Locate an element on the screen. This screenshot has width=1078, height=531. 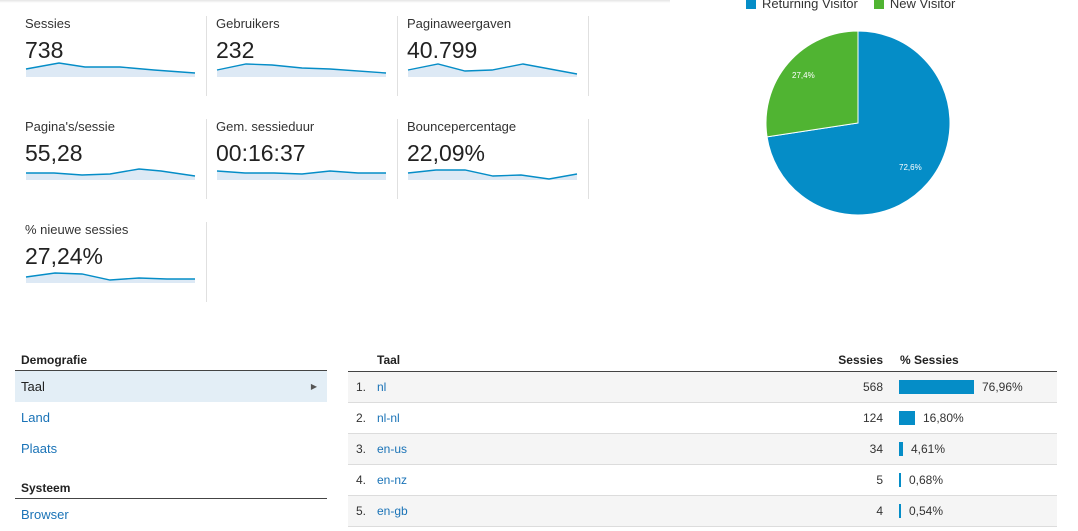
row-sessions: 5 is located at coordinates (879, 480).